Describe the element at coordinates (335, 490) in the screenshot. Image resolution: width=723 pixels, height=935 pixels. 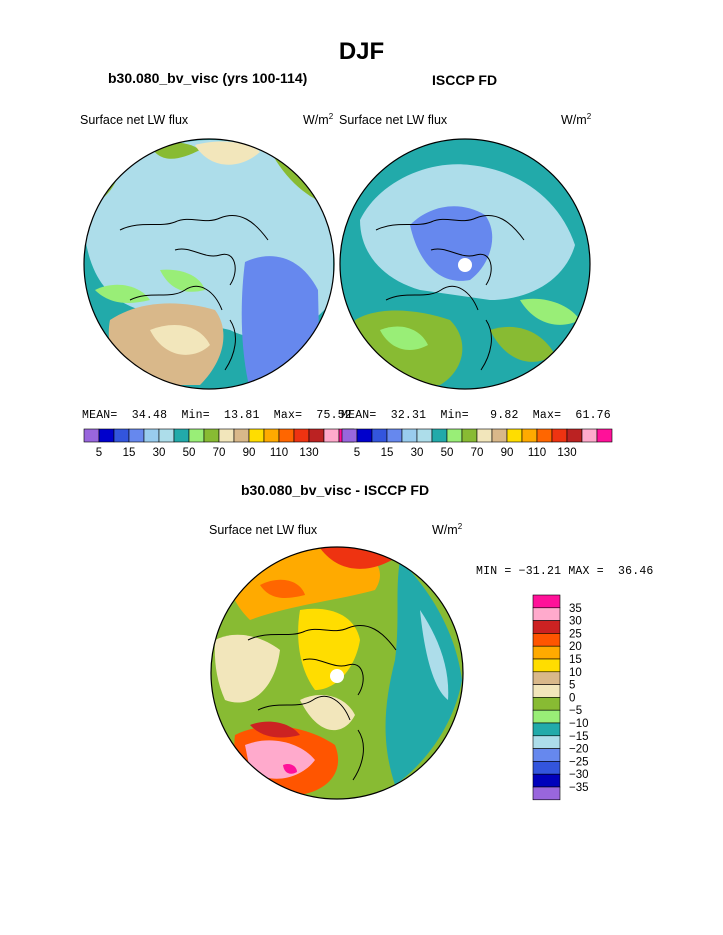
I see `panel3-title: b30.080_bv_visc - ISCCP FD` at that location.